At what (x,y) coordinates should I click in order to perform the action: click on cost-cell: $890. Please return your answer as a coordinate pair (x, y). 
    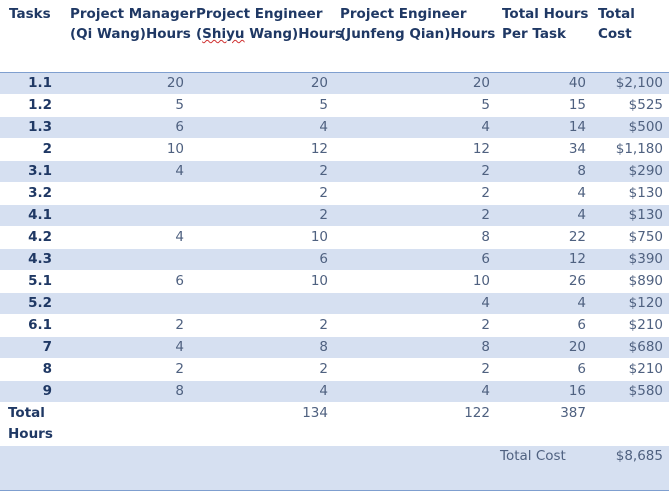
    Looking at the image, I should click on (630, 281).